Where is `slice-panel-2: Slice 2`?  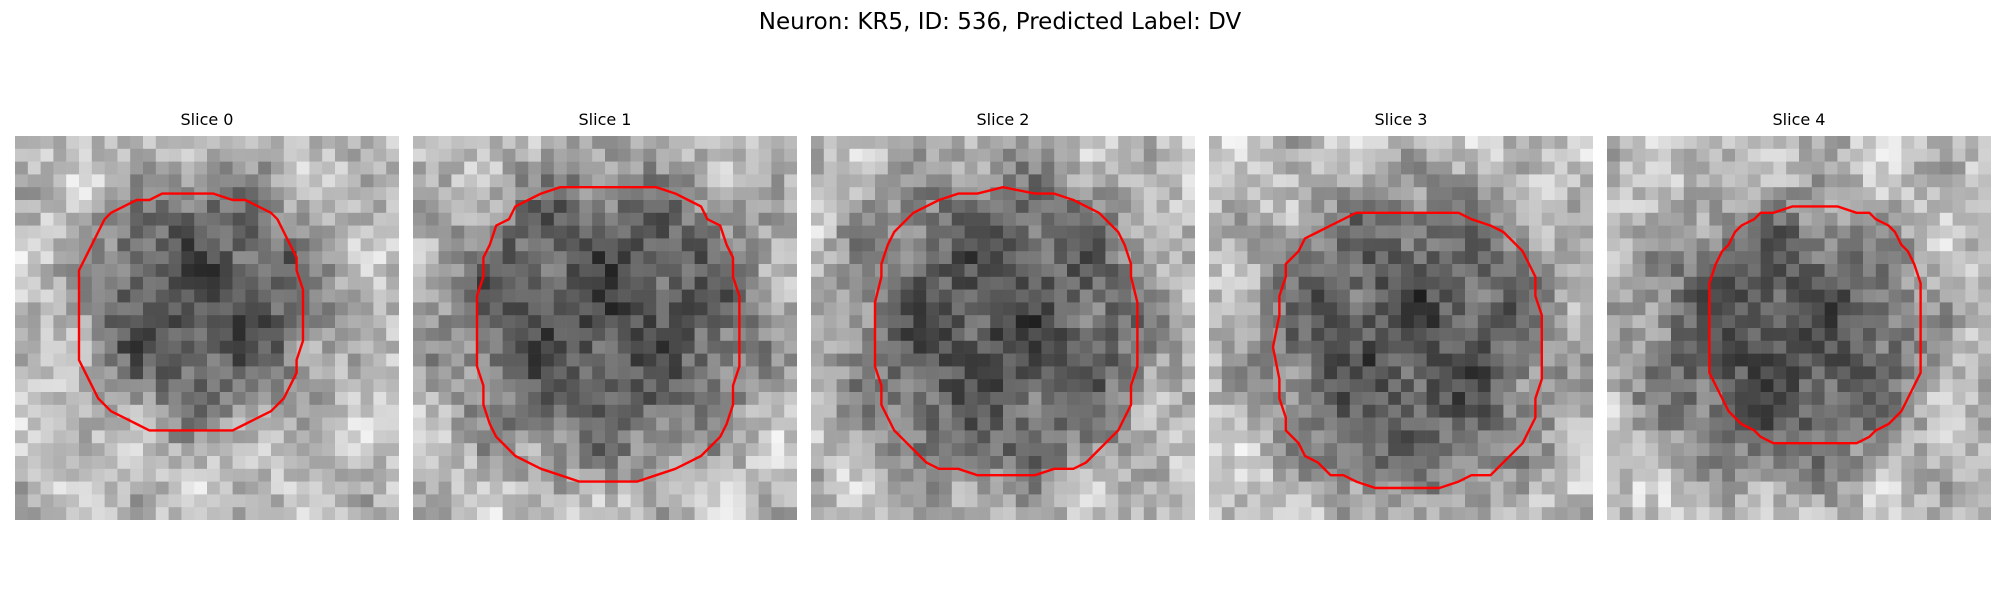
slice-panel-2: Slice 2 is located at coordinates (1003, 314).